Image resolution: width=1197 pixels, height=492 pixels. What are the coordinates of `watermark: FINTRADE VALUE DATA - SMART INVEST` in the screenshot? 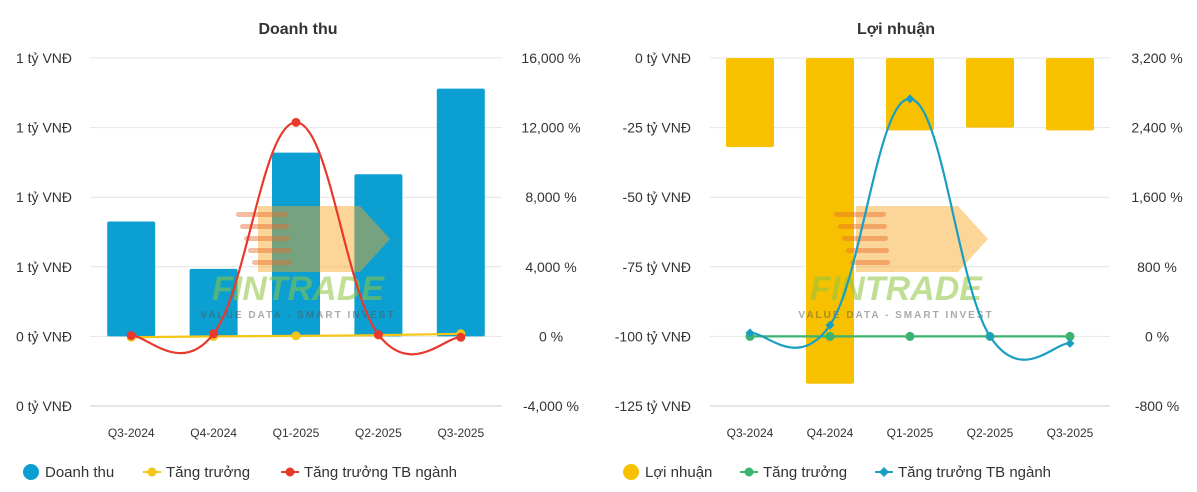 It's located at (297, 263).